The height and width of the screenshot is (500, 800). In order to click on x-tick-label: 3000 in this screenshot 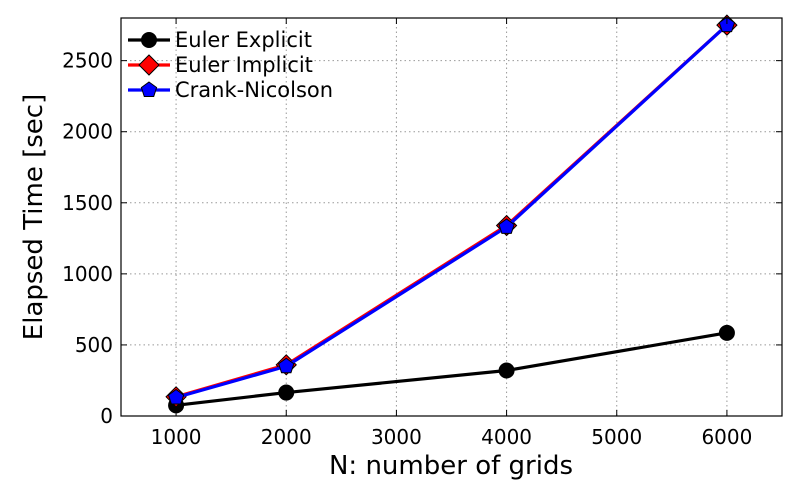, I will do `click(396, 437)`.